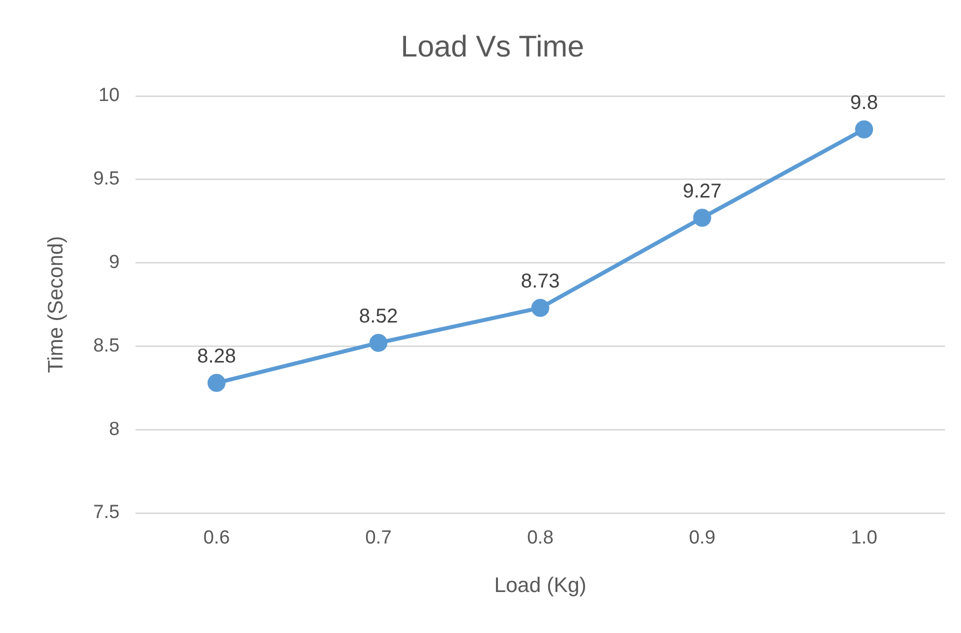 The height and width of the screenshot is (633, 961). I want to click on y-axis-title: Time (Second), so click(56, 304).